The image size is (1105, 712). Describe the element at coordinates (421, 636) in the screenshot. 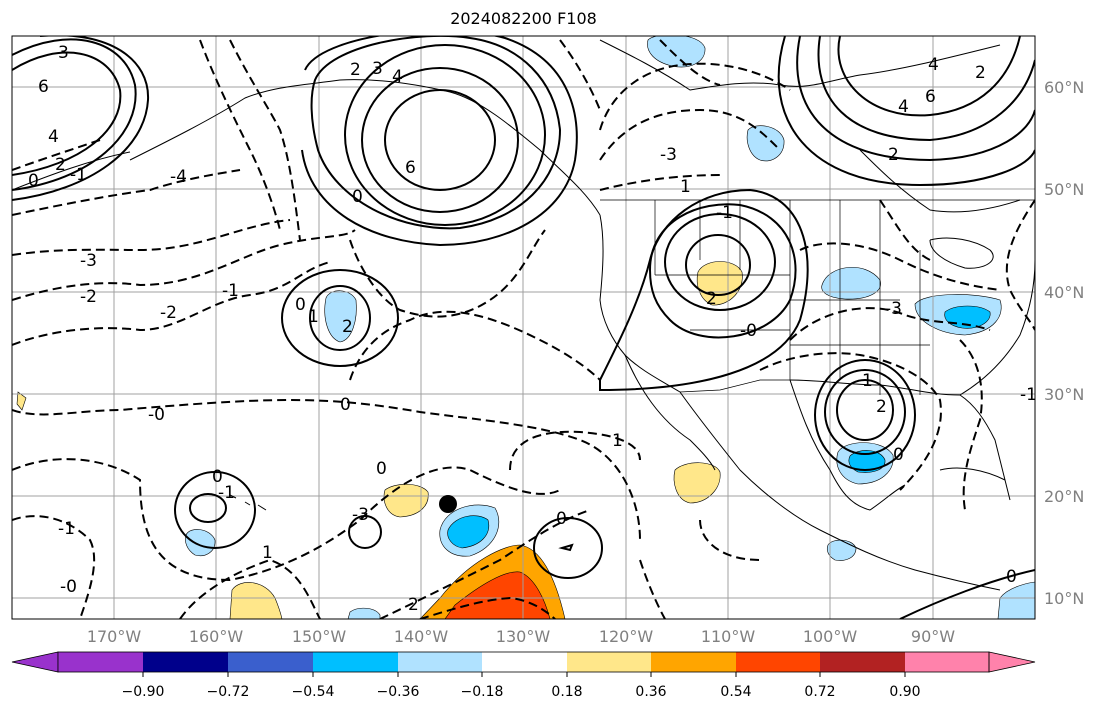

I see `lon-label-140w: 140°W` at that location.